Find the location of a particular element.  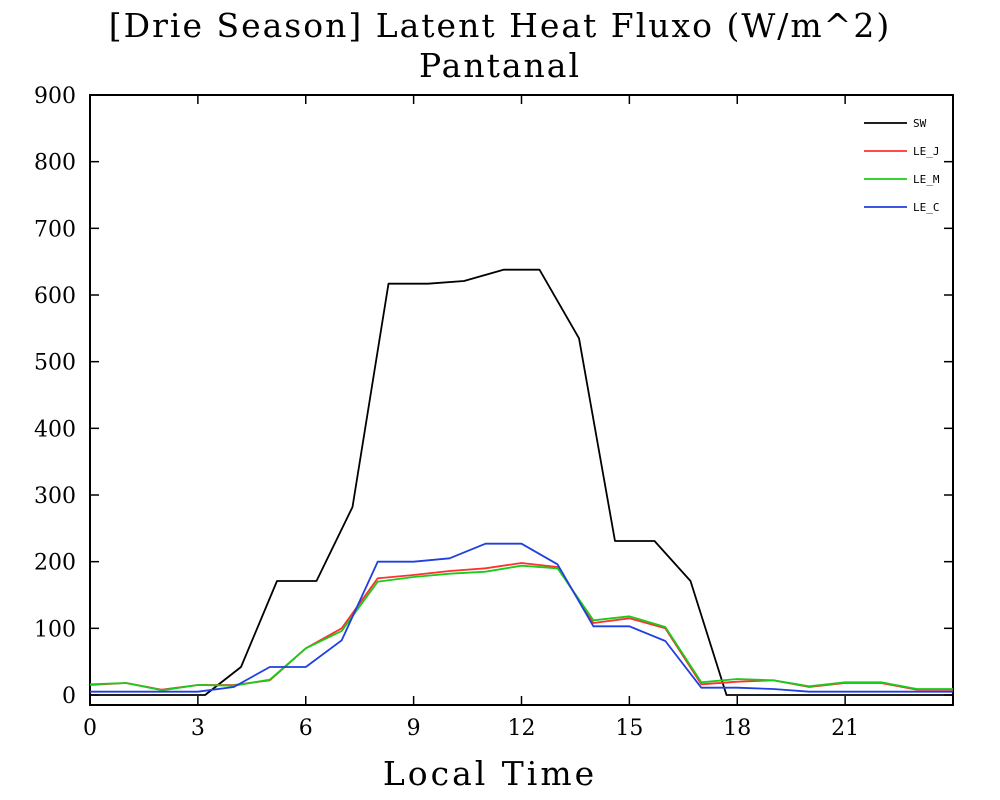

chart-subtitle: Pantanal is located at coordinates (500, 65).